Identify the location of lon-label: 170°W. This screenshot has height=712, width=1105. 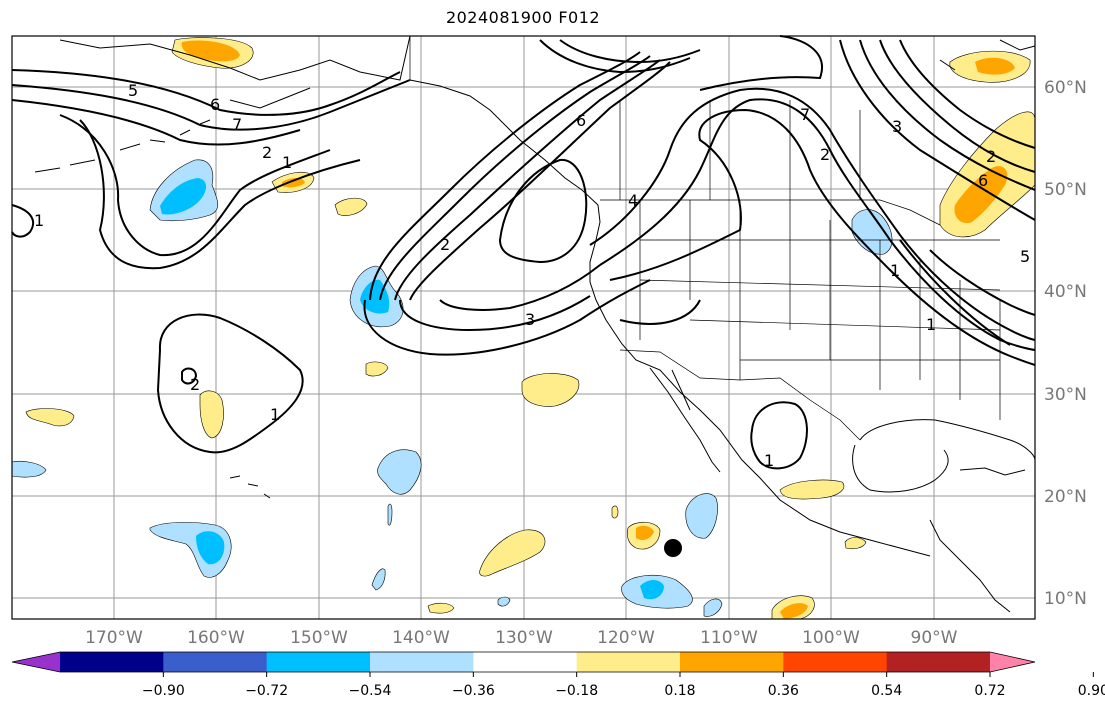
(114, 638).